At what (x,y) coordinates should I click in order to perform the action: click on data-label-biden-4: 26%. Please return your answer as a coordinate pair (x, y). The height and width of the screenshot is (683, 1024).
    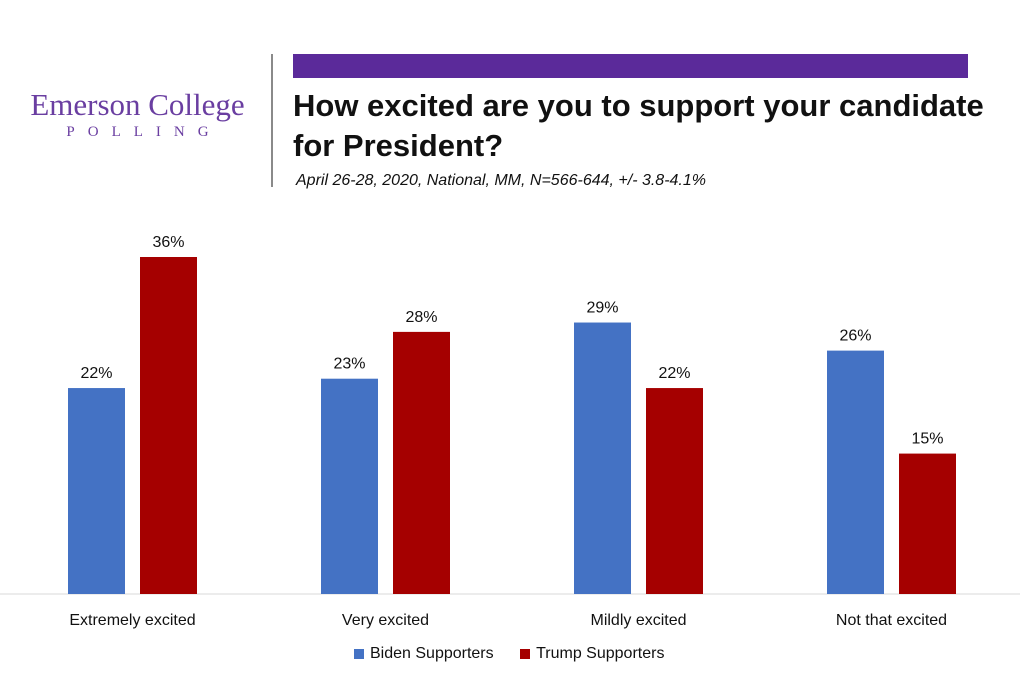
    Looking at the image, I should click on (855, 336).